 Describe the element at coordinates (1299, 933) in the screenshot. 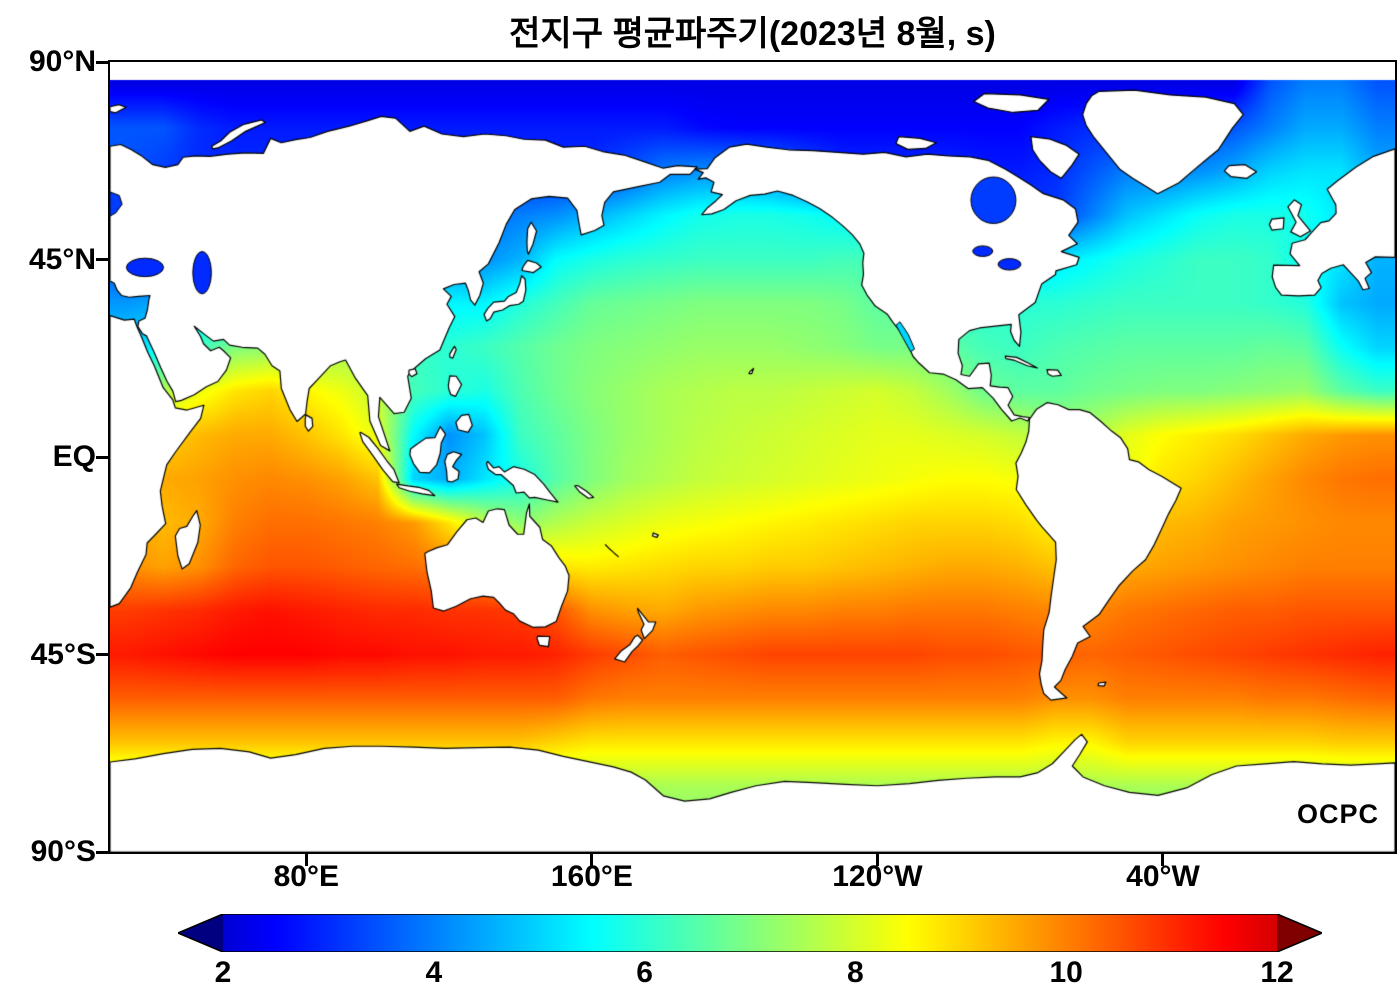

I see `colorbar-right-arrow` at that location.